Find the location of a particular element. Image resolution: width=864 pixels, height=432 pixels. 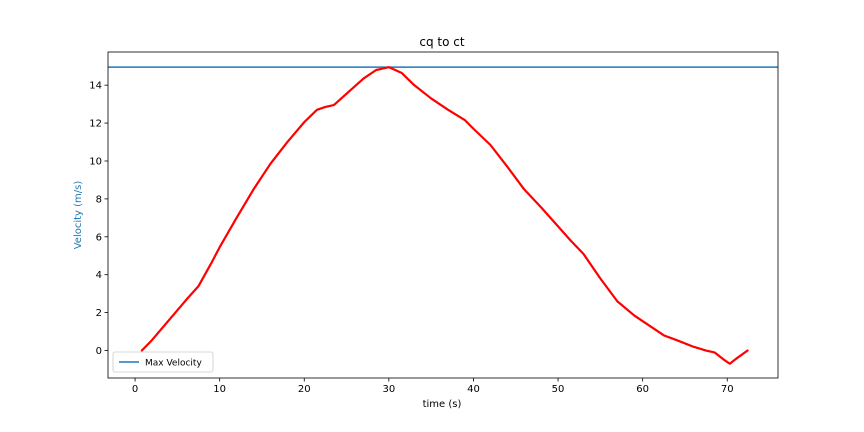

y-tick-label: 6 is located at coordinates (99, 237).